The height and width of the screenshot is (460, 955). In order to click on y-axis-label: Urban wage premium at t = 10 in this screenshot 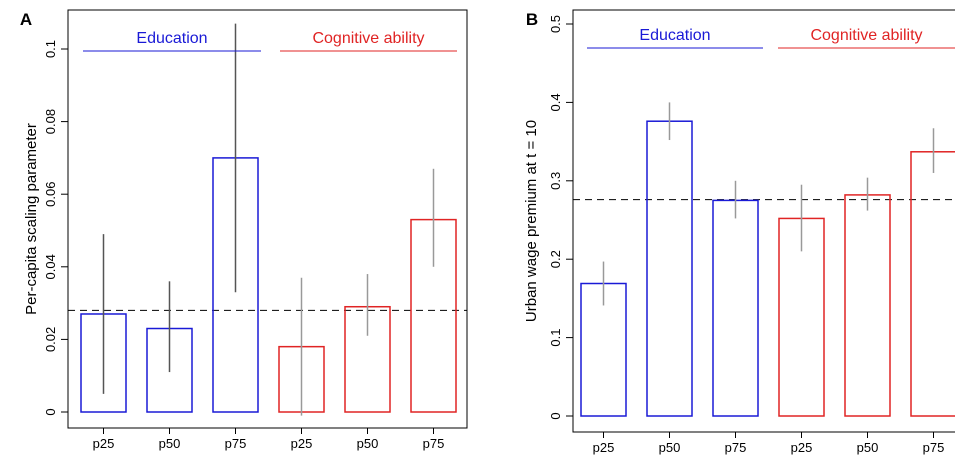, I will do `click(531, 221)`.